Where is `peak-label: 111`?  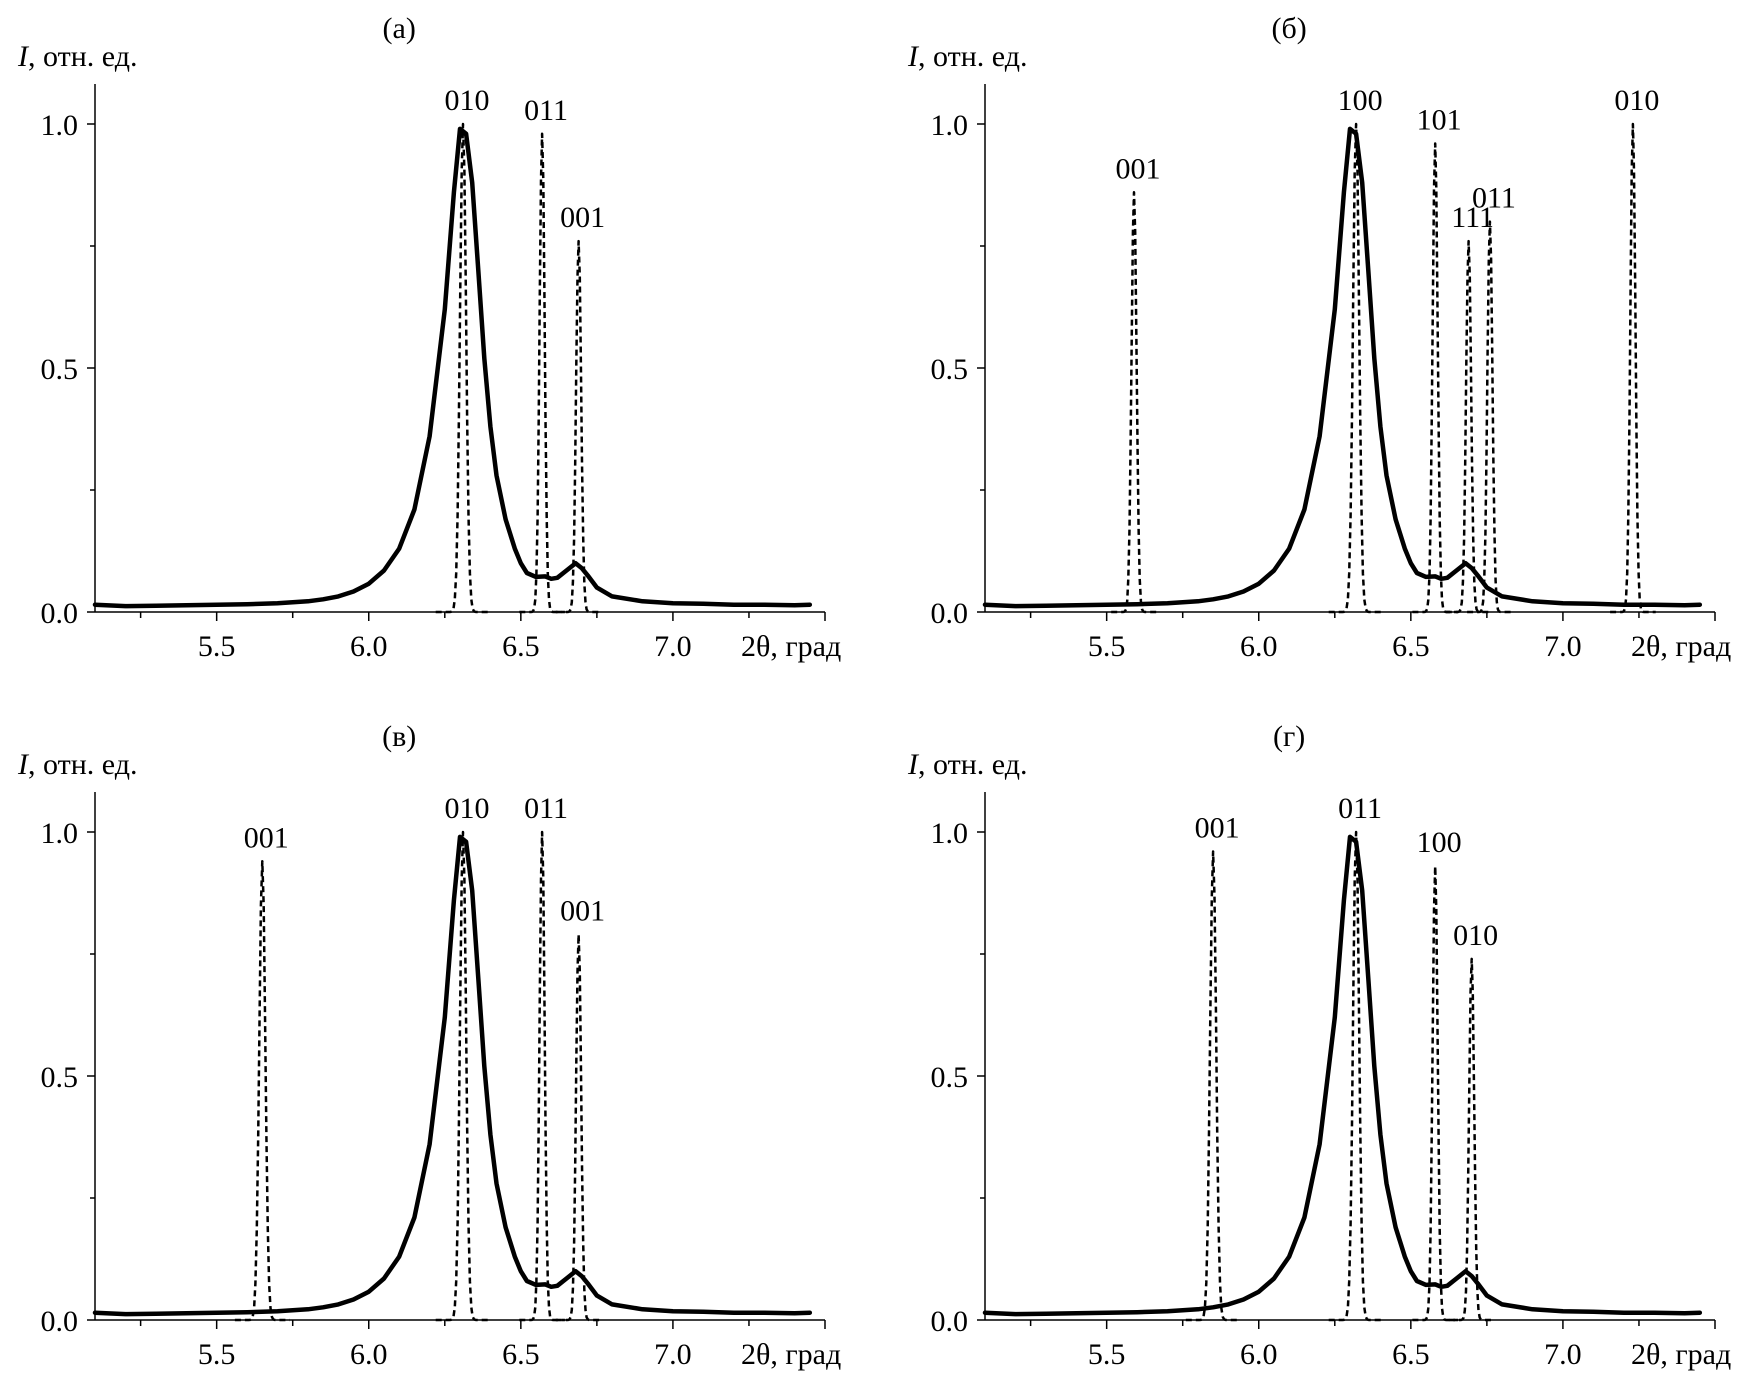 peak-label: 111 is located at coordinates (1472, 217).